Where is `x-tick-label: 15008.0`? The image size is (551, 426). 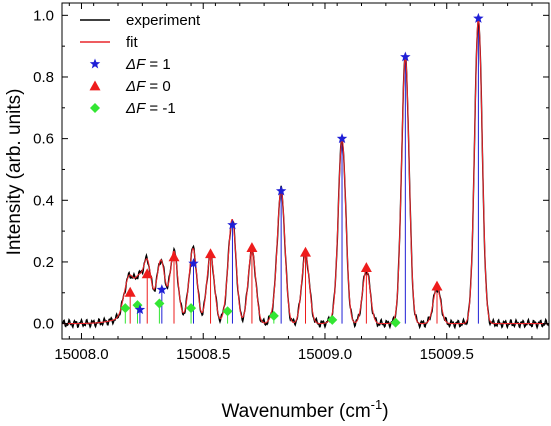
x-tick-label: 15008.0 is located at coordinates (81, 354).